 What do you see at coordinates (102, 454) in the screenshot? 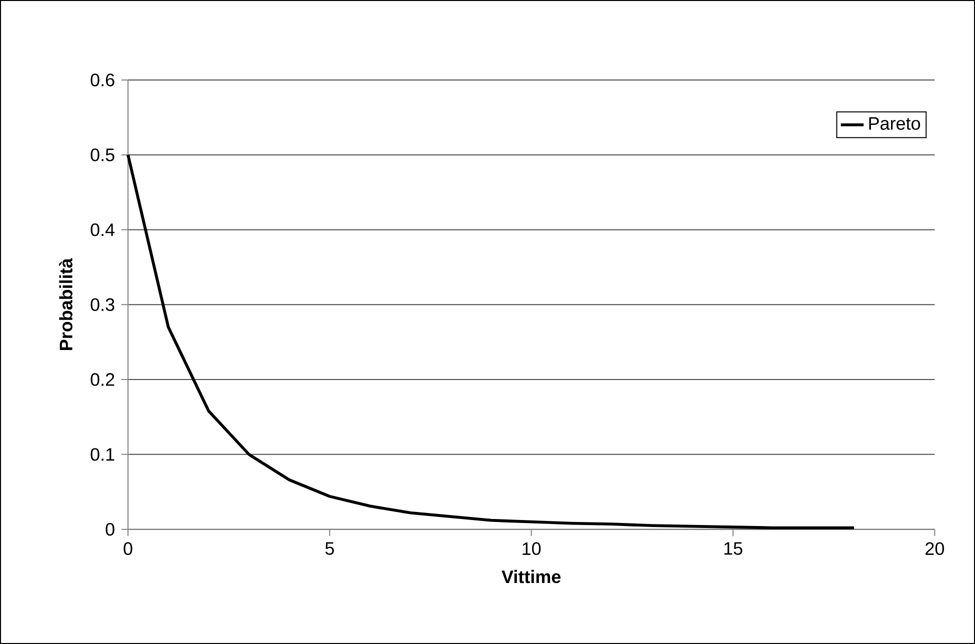
I see `y-tick-label: 0.1` at bounding box center [102, 454].